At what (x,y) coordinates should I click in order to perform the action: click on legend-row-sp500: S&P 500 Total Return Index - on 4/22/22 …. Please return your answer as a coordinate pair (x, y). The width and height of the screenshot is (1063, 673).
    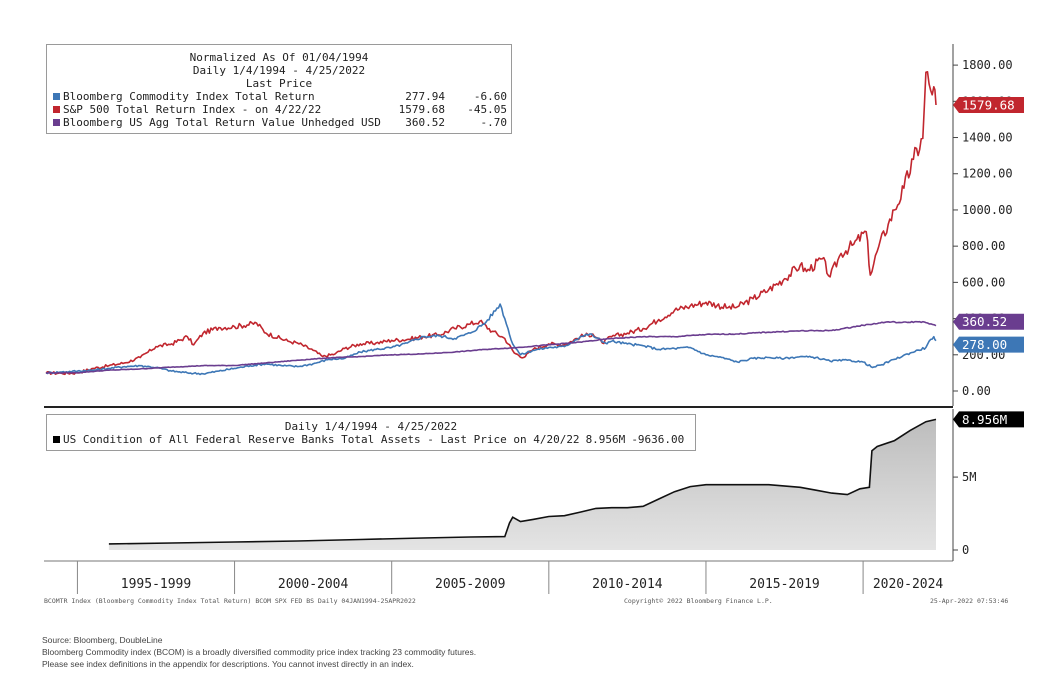
    Looking at the image, I should click on (279, 109).